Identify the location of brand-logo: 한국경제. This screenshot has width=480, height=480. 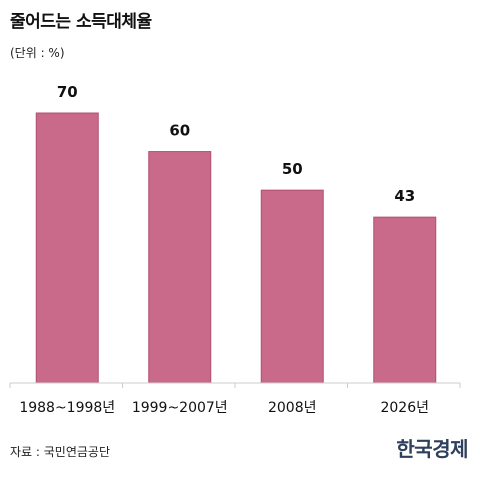
(432, 449).